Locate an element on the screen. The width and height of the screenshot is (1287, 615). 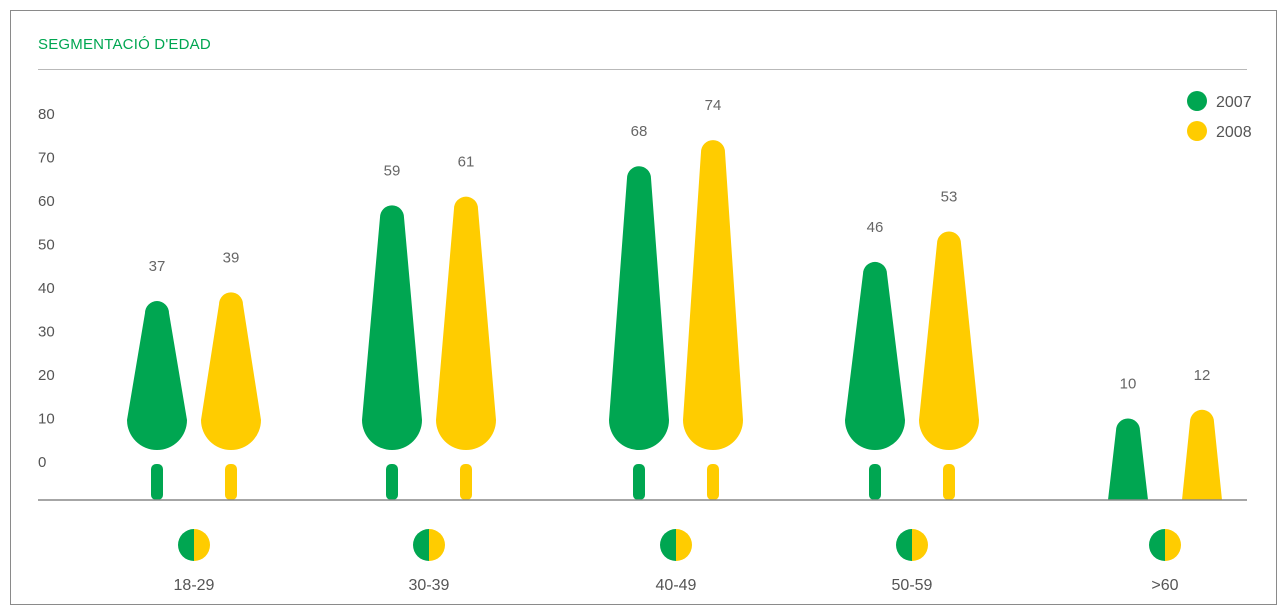
chart-title: SEGMENTACIÓ D'EDAD is located at coordinates (124, 44).